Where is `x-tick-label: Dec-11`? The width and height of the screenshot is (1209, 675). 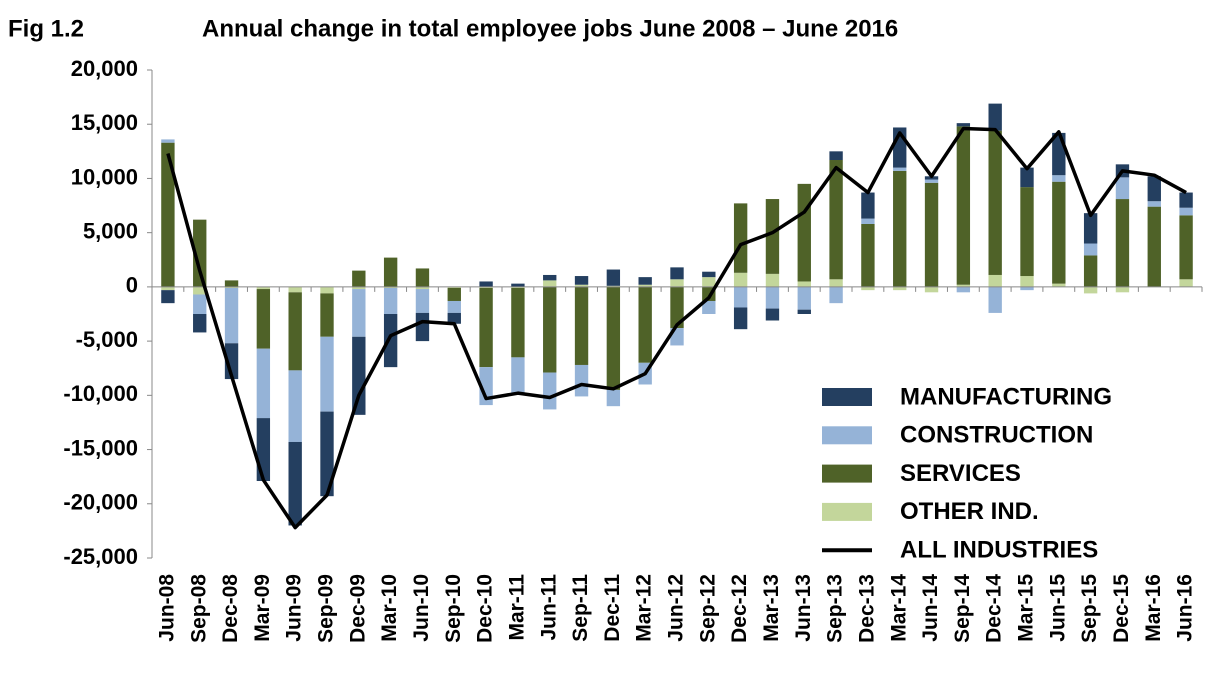 x-tick-label: Dec-11 is located at coordinates (612, 608).